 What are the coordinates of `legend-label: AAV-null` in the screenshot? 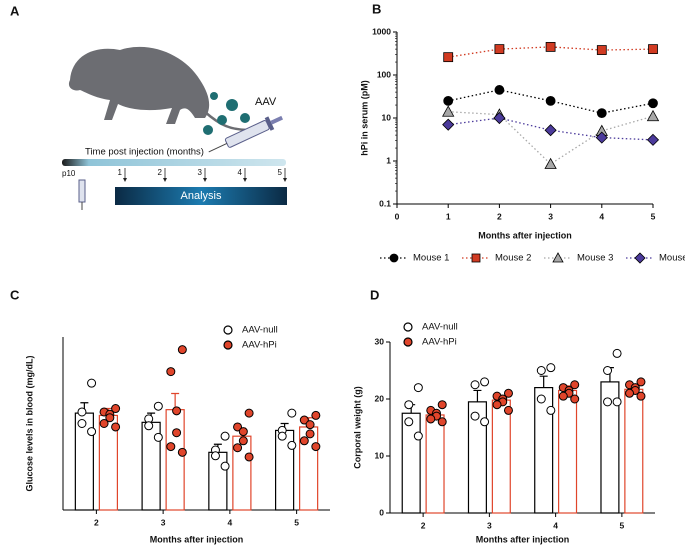 It's located at (440, 327).